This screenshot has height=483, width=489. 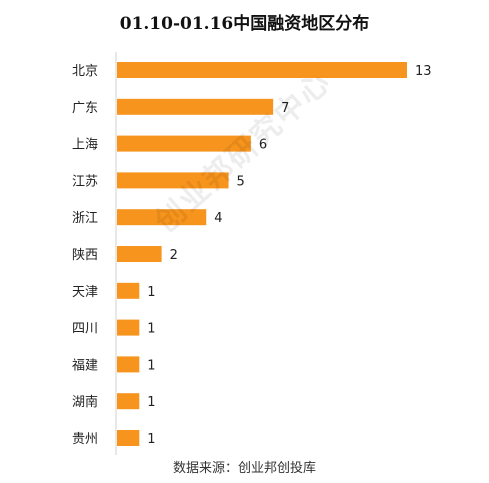 What do you see at coordinates (85, 255) in the screenshot?
I see `category-label: 陕西` at bounding box center [85, 255].